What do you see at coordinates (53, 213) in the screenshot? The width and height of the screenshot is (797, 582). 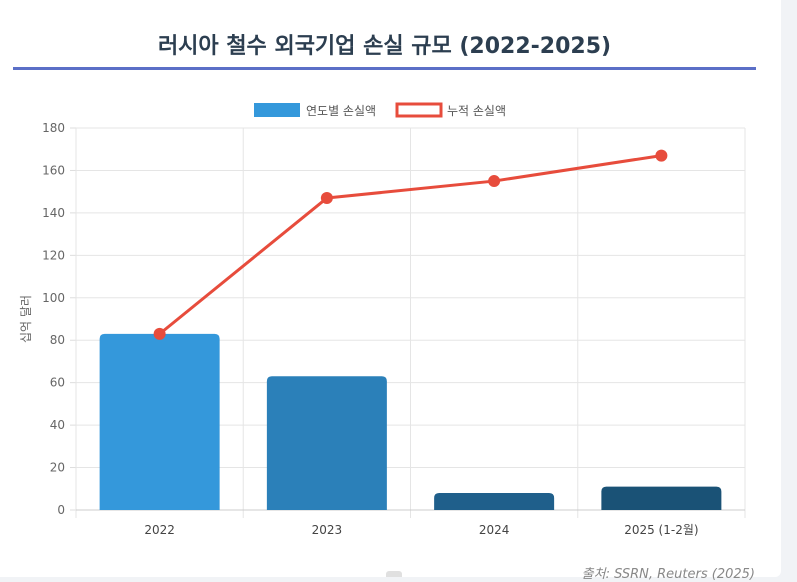 I see `y-tick-label: 140` at bounding box center [53, 213].